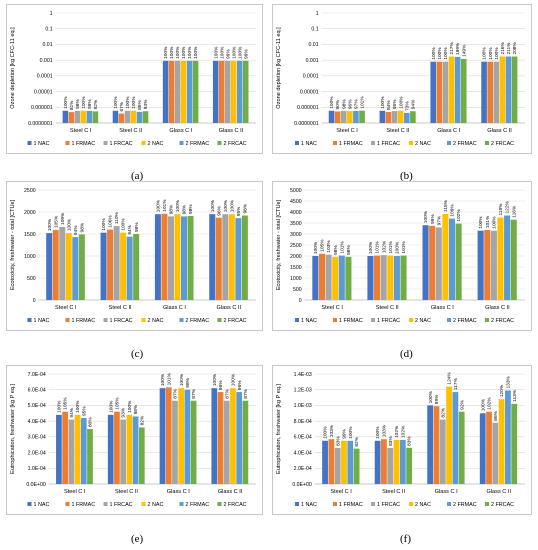  Describe the element at coordinates (191, 209) in the screenshot. I see `bar-value-label: 98%` at that location.